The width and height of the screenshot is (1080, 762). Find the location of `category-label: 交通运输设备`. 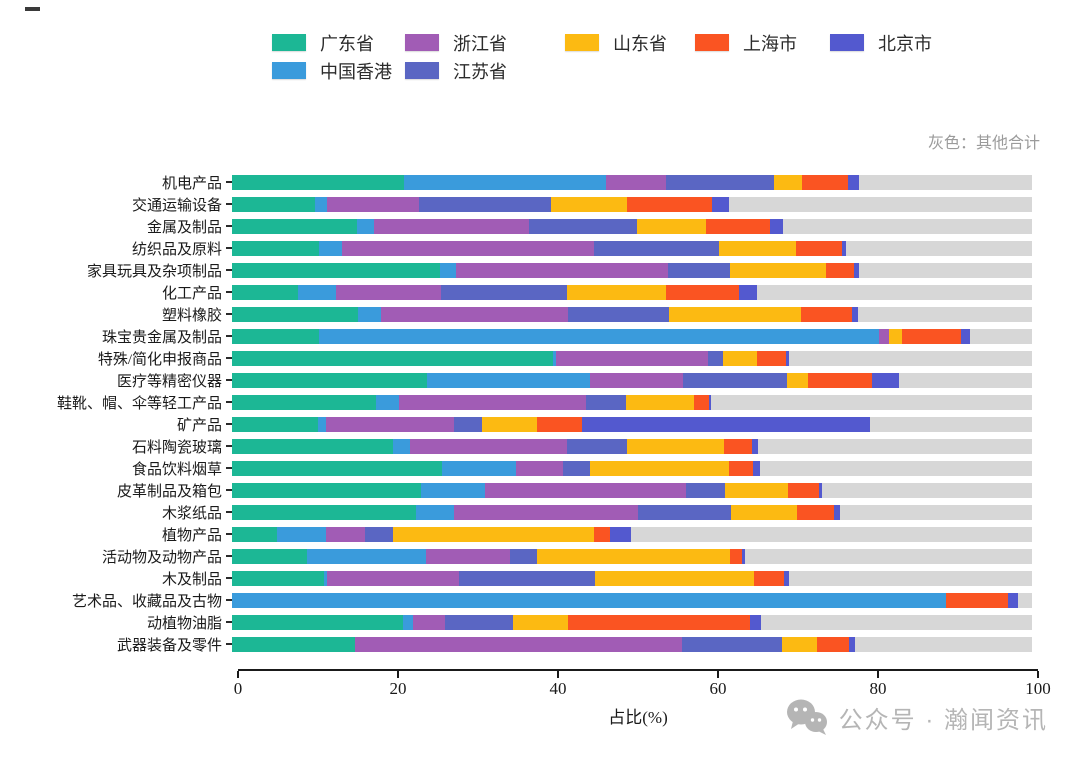

category-label: 交通运输设备 is located at coordinates (176, 205).